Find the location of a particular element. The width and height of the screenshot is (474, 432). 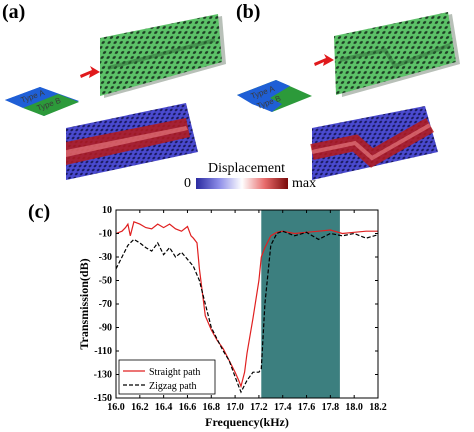

y-tick-label: -150 is located at coordinates (103, 398).